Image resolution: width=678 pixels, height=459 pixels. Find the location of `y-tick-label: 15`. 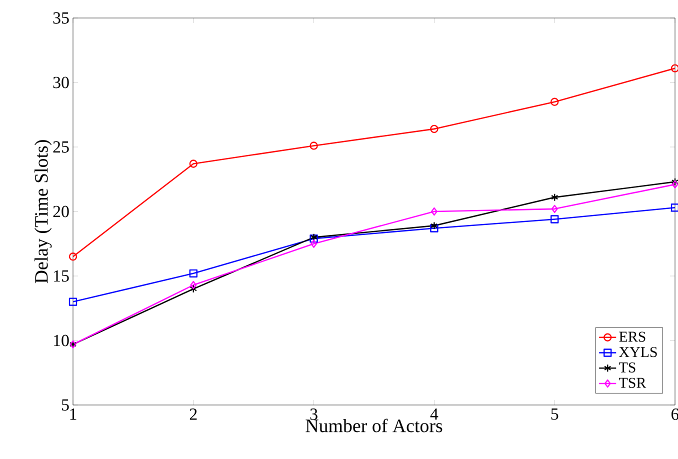

y-tick-label: 15 is located at coordinates (61, 276).